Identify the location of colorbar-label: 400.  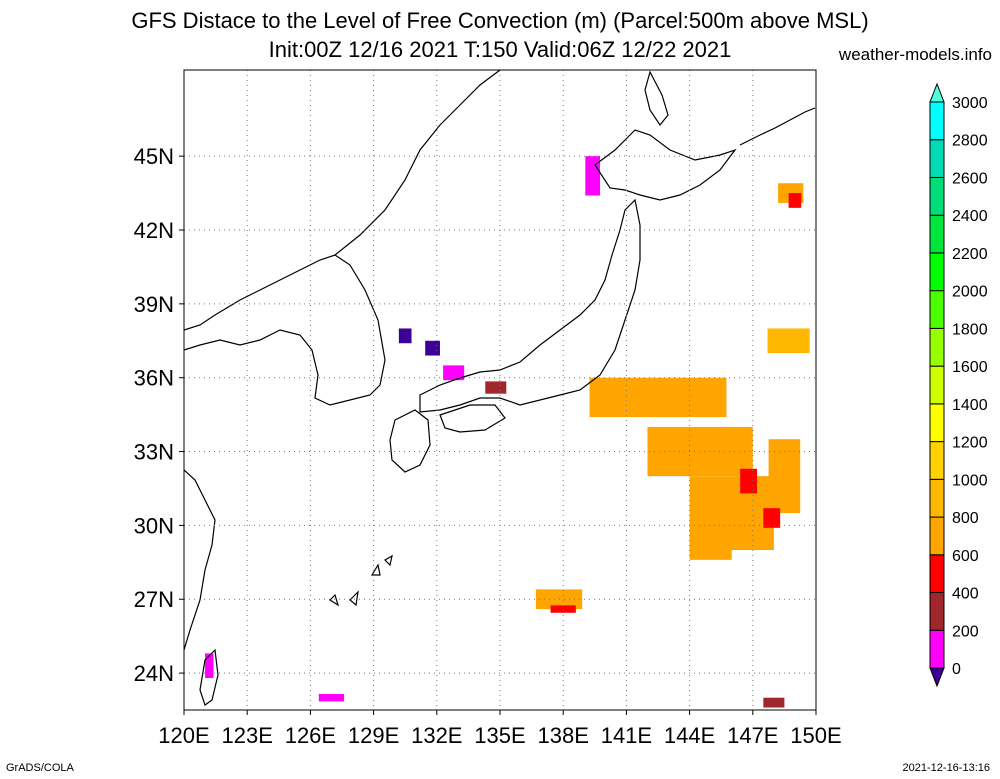
(965, 594).